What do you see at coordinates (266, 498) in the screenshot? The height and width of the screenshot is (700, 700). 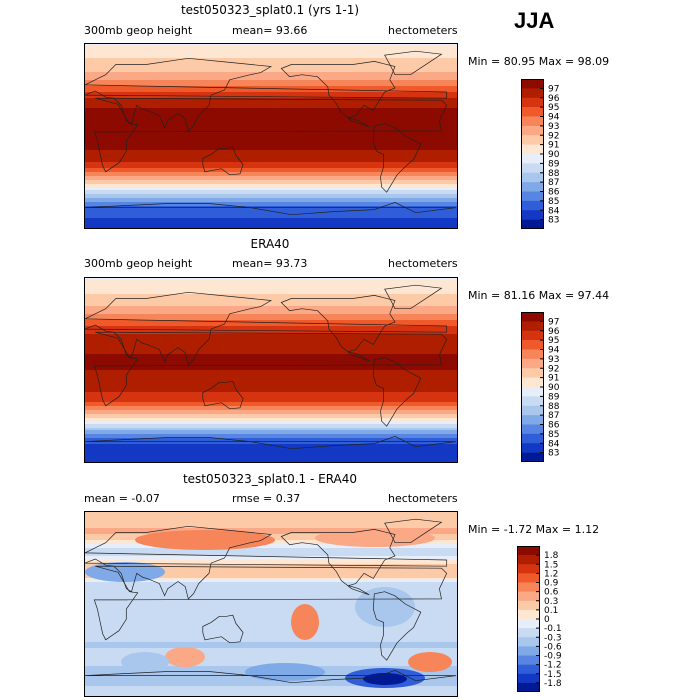 I see `panel3-rmse: rmse = 0.37` at bounding box center [266, 498].